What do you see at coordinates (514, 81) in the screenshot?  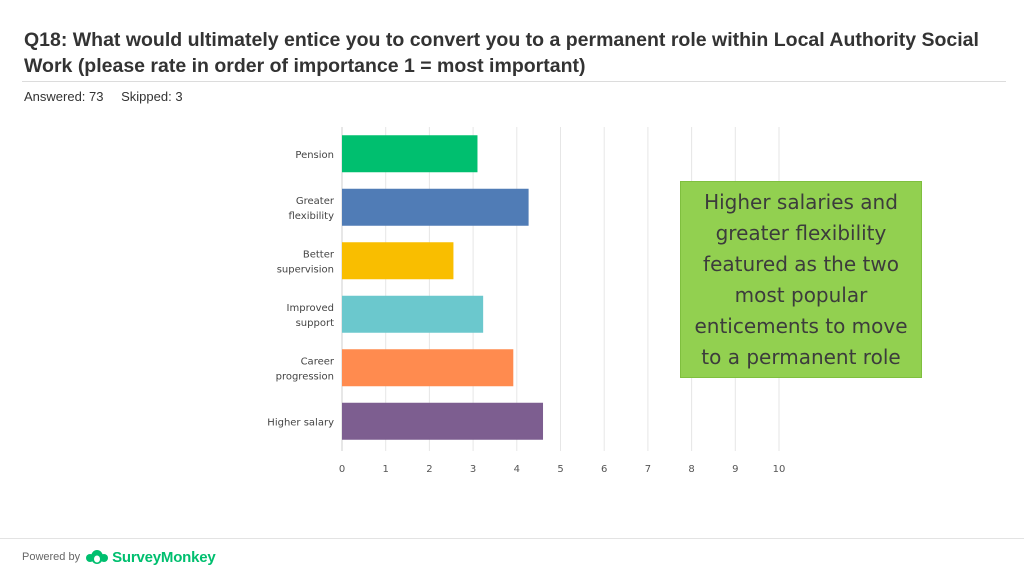 I see `title-divider` at bounding box center [514, 81].